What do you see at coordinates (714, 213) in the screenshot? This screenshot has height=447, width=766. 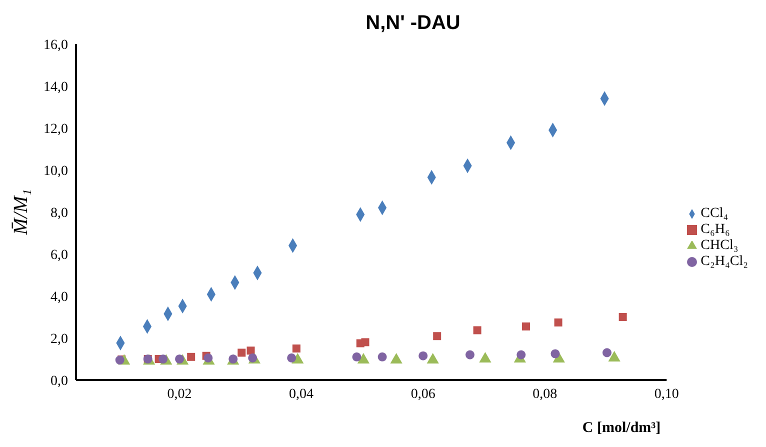 I see `legend-label: CCl₄` at bounding box center [714, 213].